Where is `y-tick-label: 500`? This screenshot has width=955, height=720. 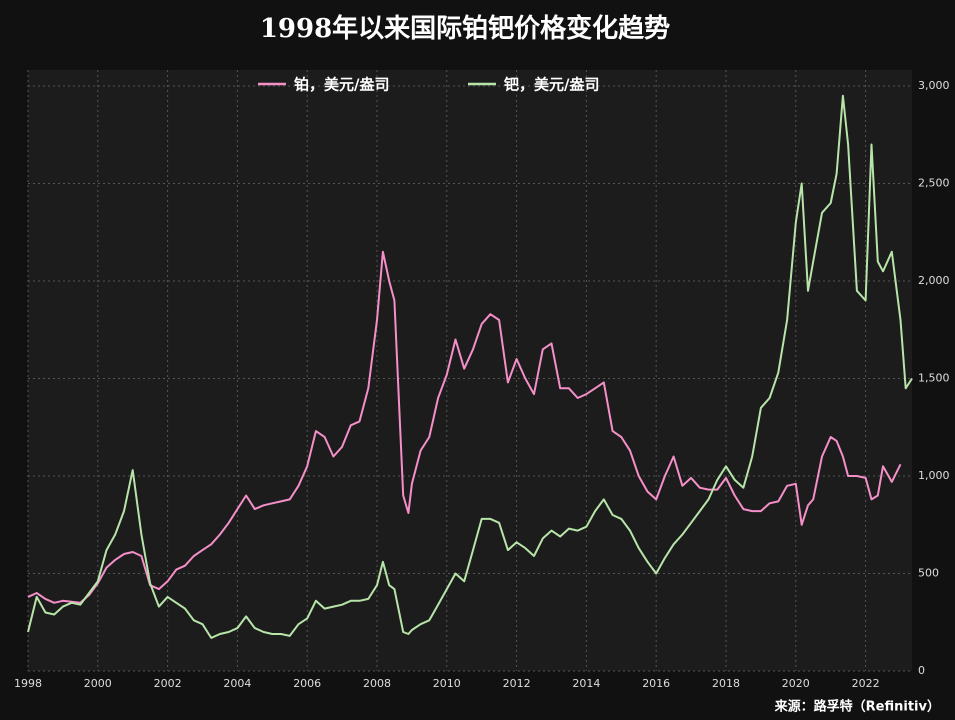 y-tick-label: 500 is located at coordinates (928, 573).